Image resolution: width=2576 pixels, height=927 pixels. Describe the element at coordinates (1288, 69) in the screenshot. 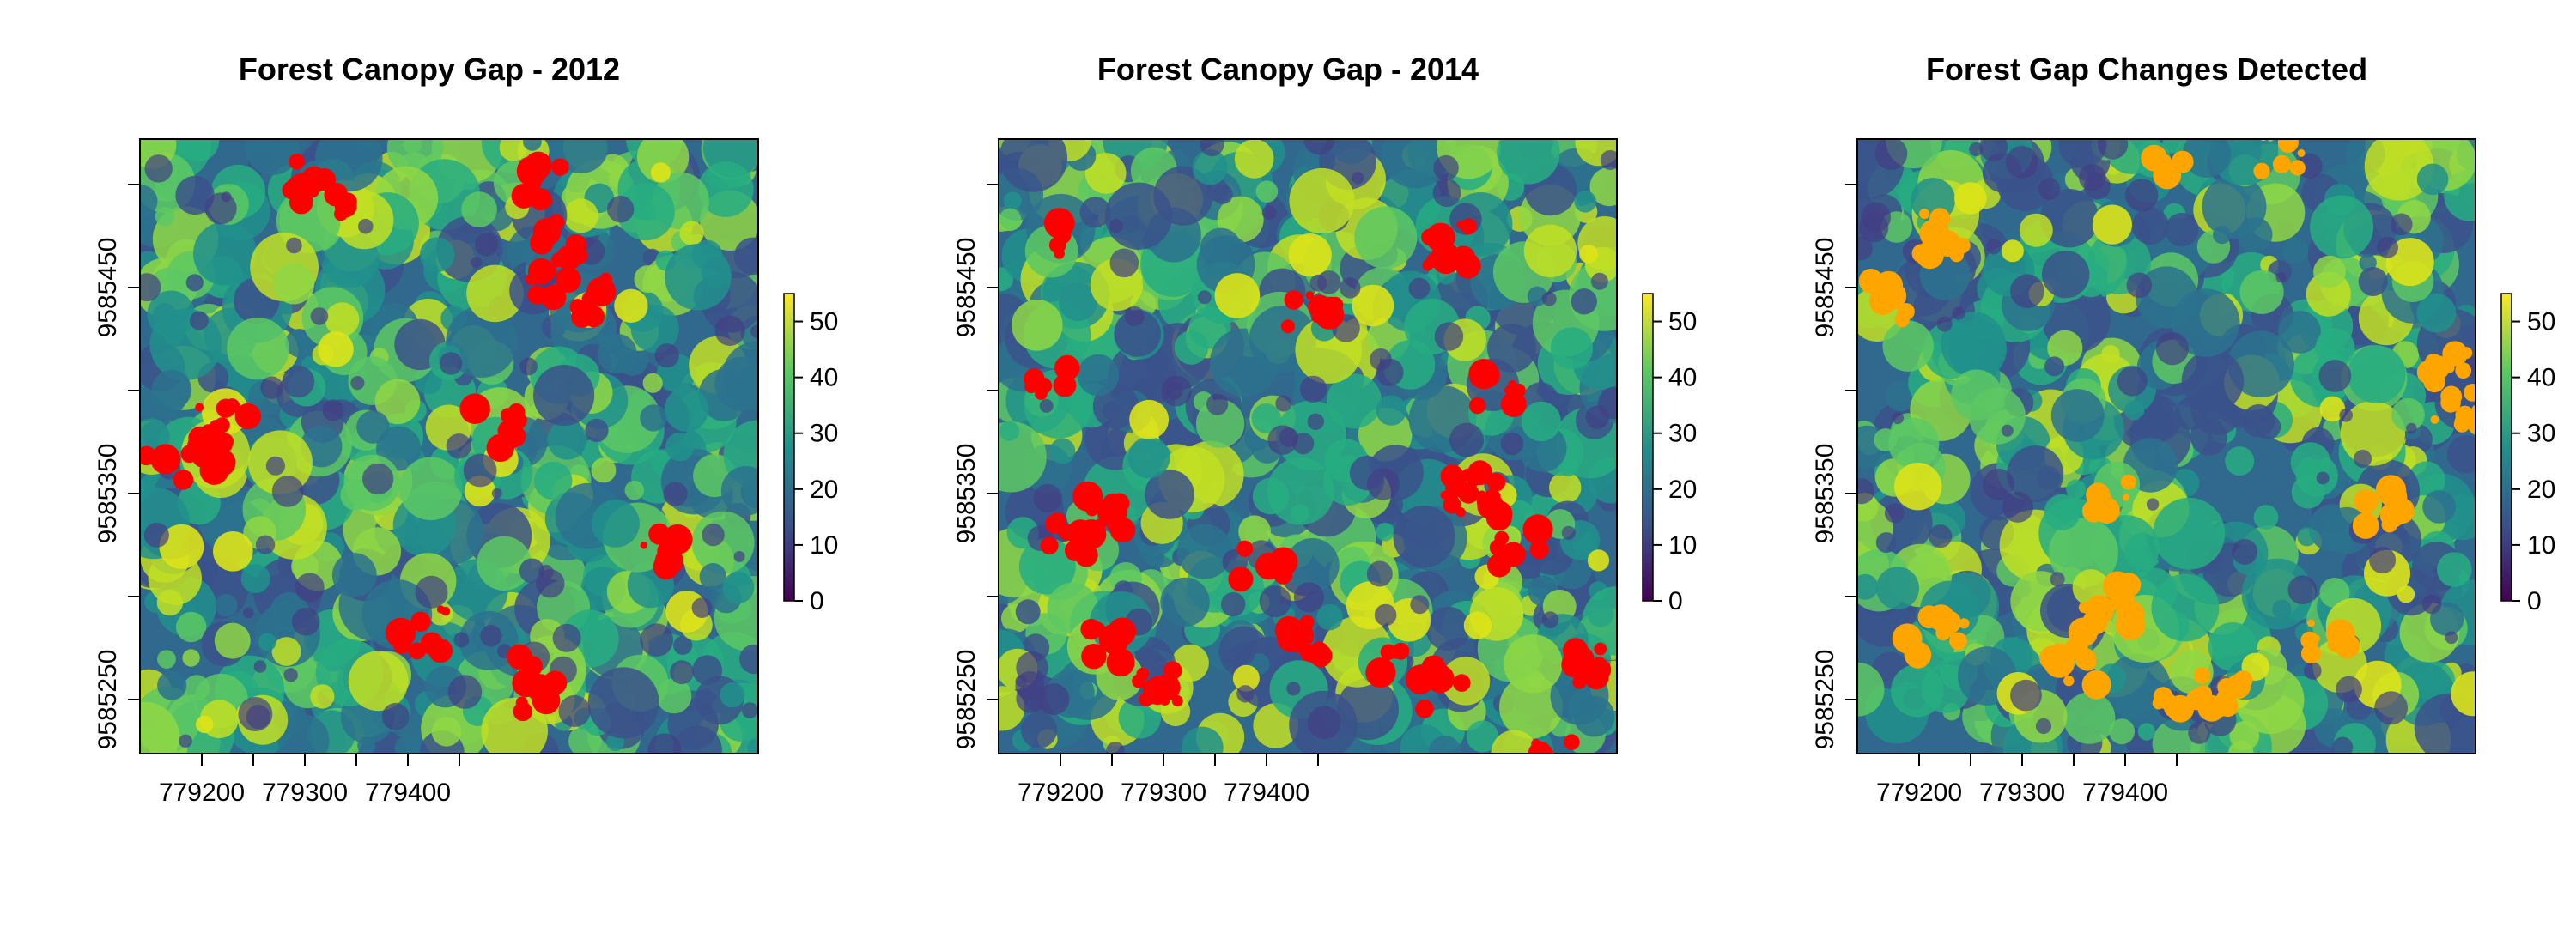

I see `panel-title: Forest Canopy Gap - 2014` at that location.